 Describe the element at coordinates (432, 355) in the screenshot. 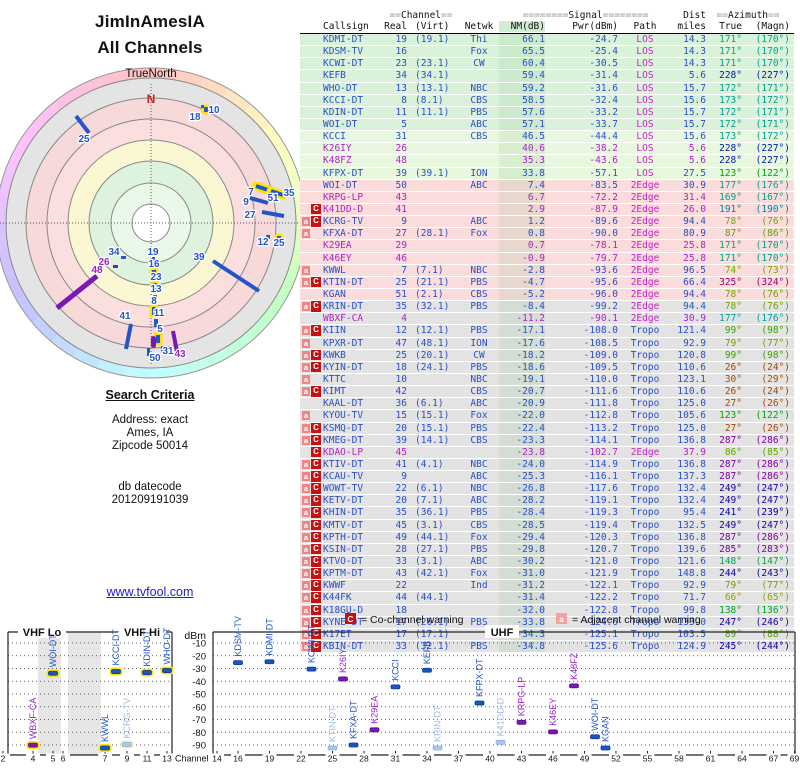

I see `virtual-channel-cell: (20.1)` at that location.